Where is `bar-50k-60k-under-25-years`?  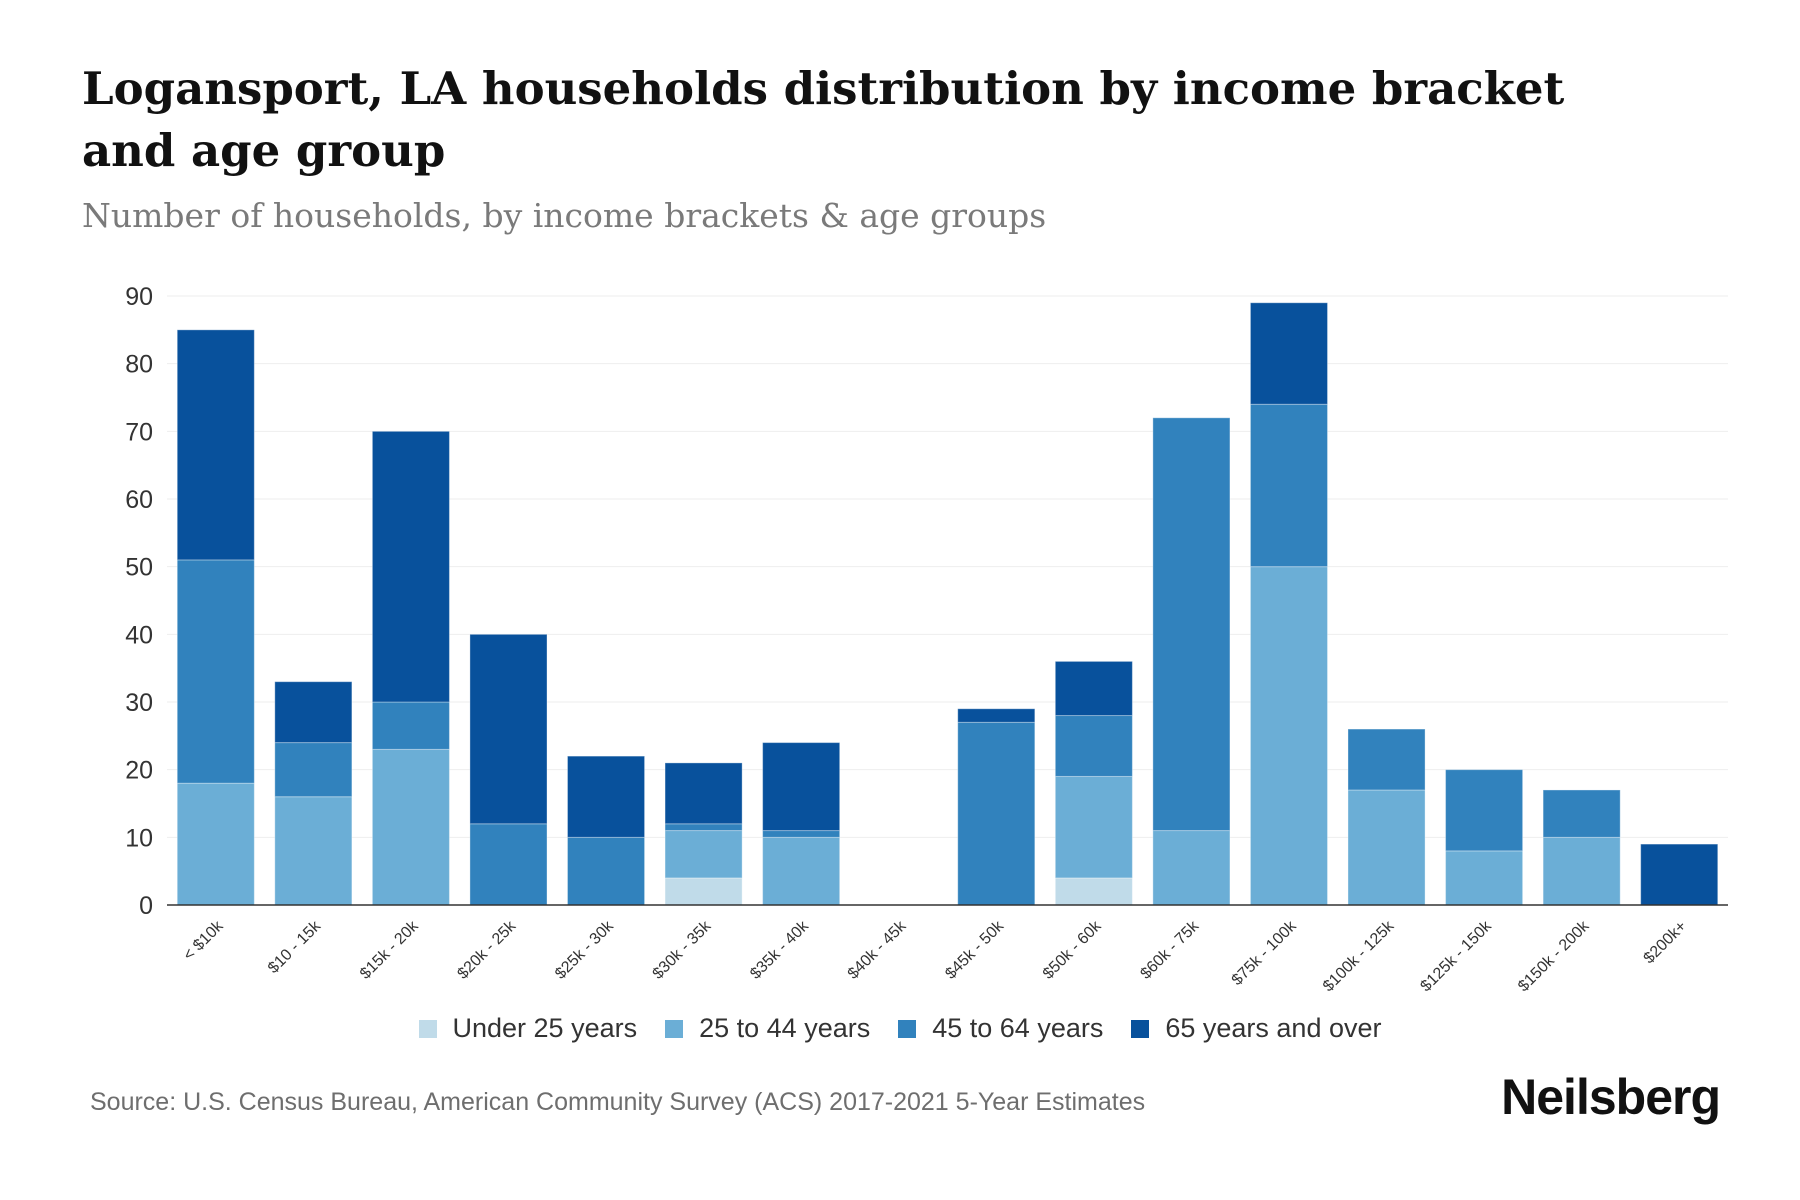
bar-50k-60k-under-25-years is located at coordinates (1093, 891).